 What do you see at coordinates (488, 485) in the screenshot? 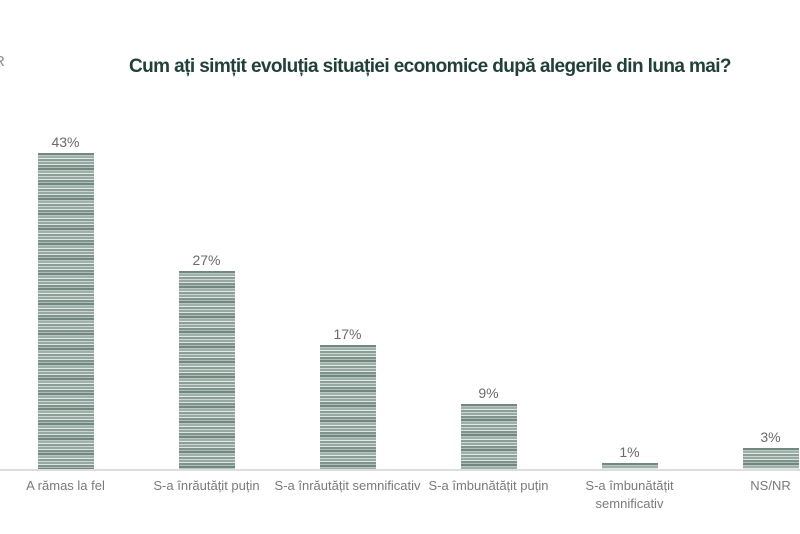
I see `category-label: S-a îmbunătățit puțin` at bounding box center [488, 485].